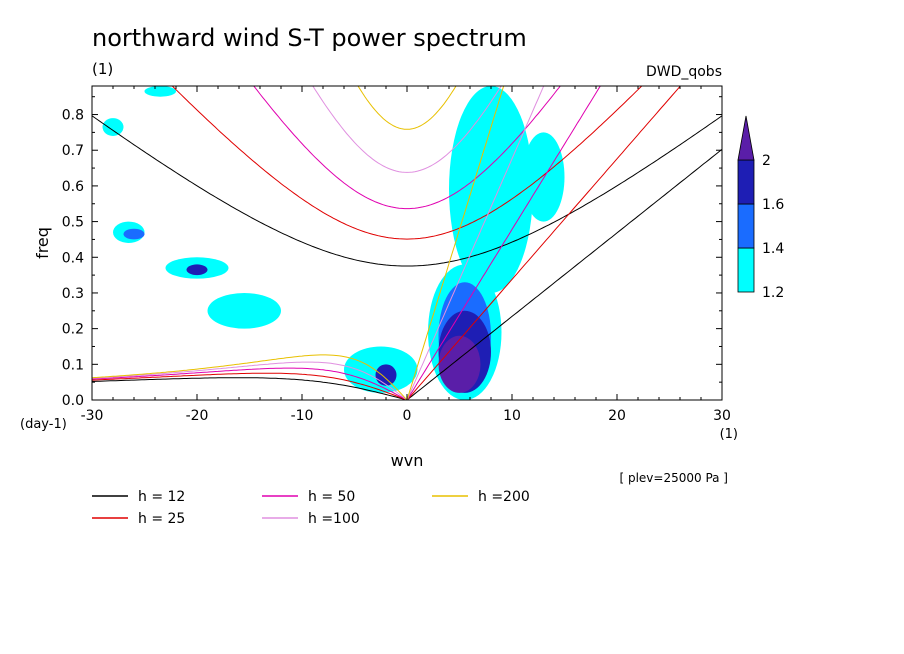 The image size is (904, 654). What do you see at coordinates (102, 69) in the screenshot?
I see `units-label: (1)` at bounding box center [102, 69].